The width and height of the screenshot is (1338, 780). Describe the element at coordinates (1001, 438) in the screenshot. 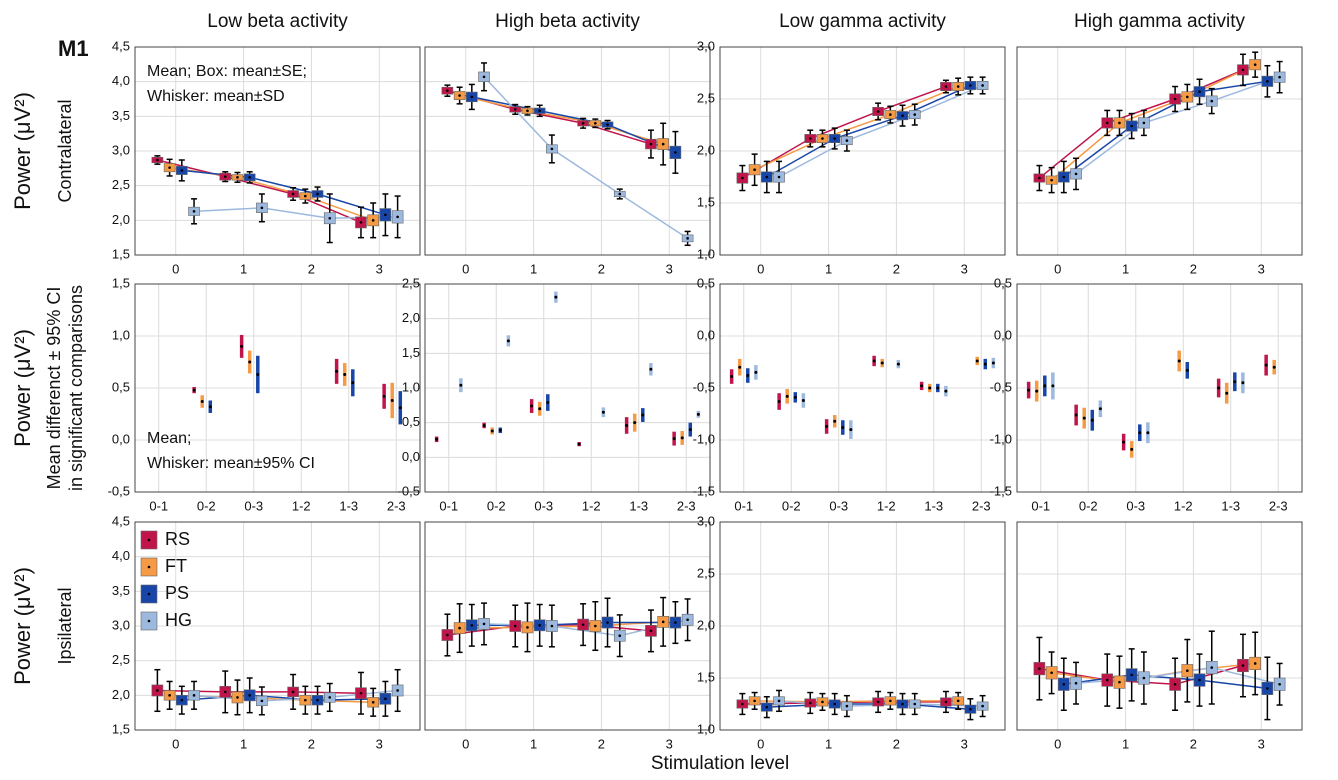

I see `y-tick-label: -1,0` at that location.